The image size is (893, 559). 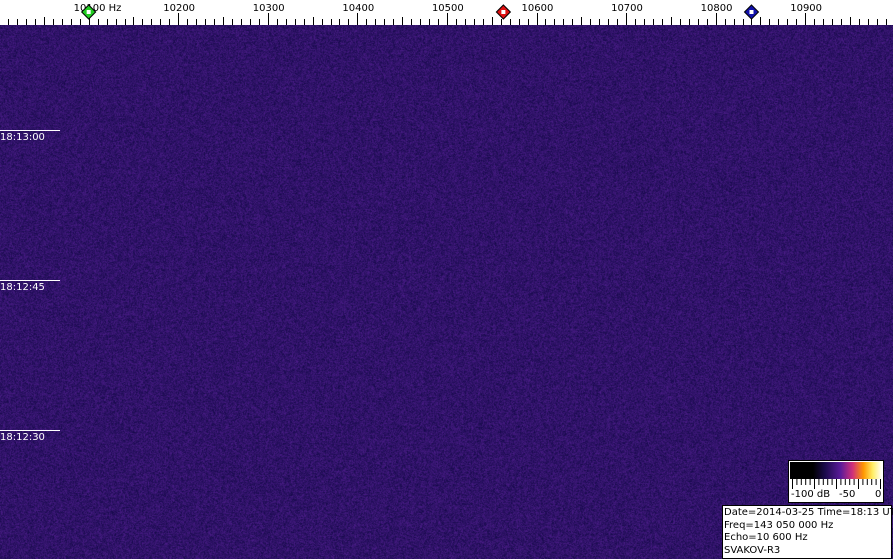 I want to click on frequency: Freq=143 050 000 Hz, so click(x=807, y=526).